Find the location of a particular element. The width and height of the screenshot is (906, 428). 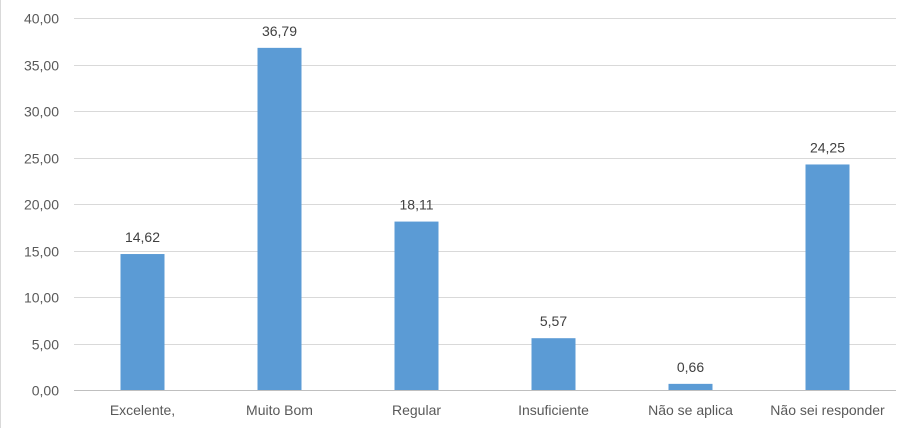

y-tick-label: 5,00 is located at coordinates (45, 345).